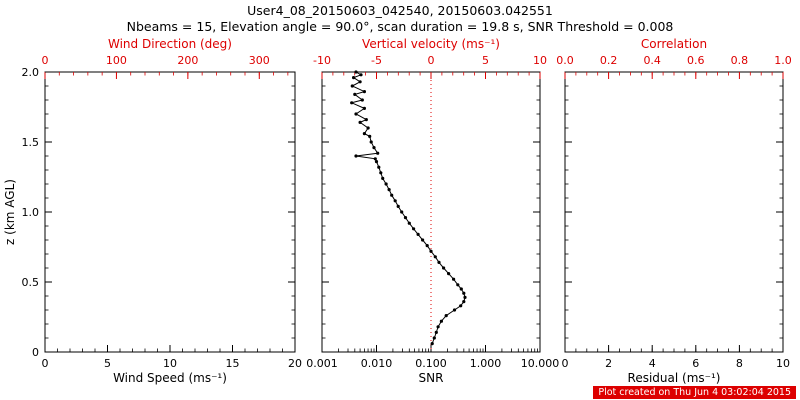  I want to click on svg-text: z (km AGL), so click(10, 212).